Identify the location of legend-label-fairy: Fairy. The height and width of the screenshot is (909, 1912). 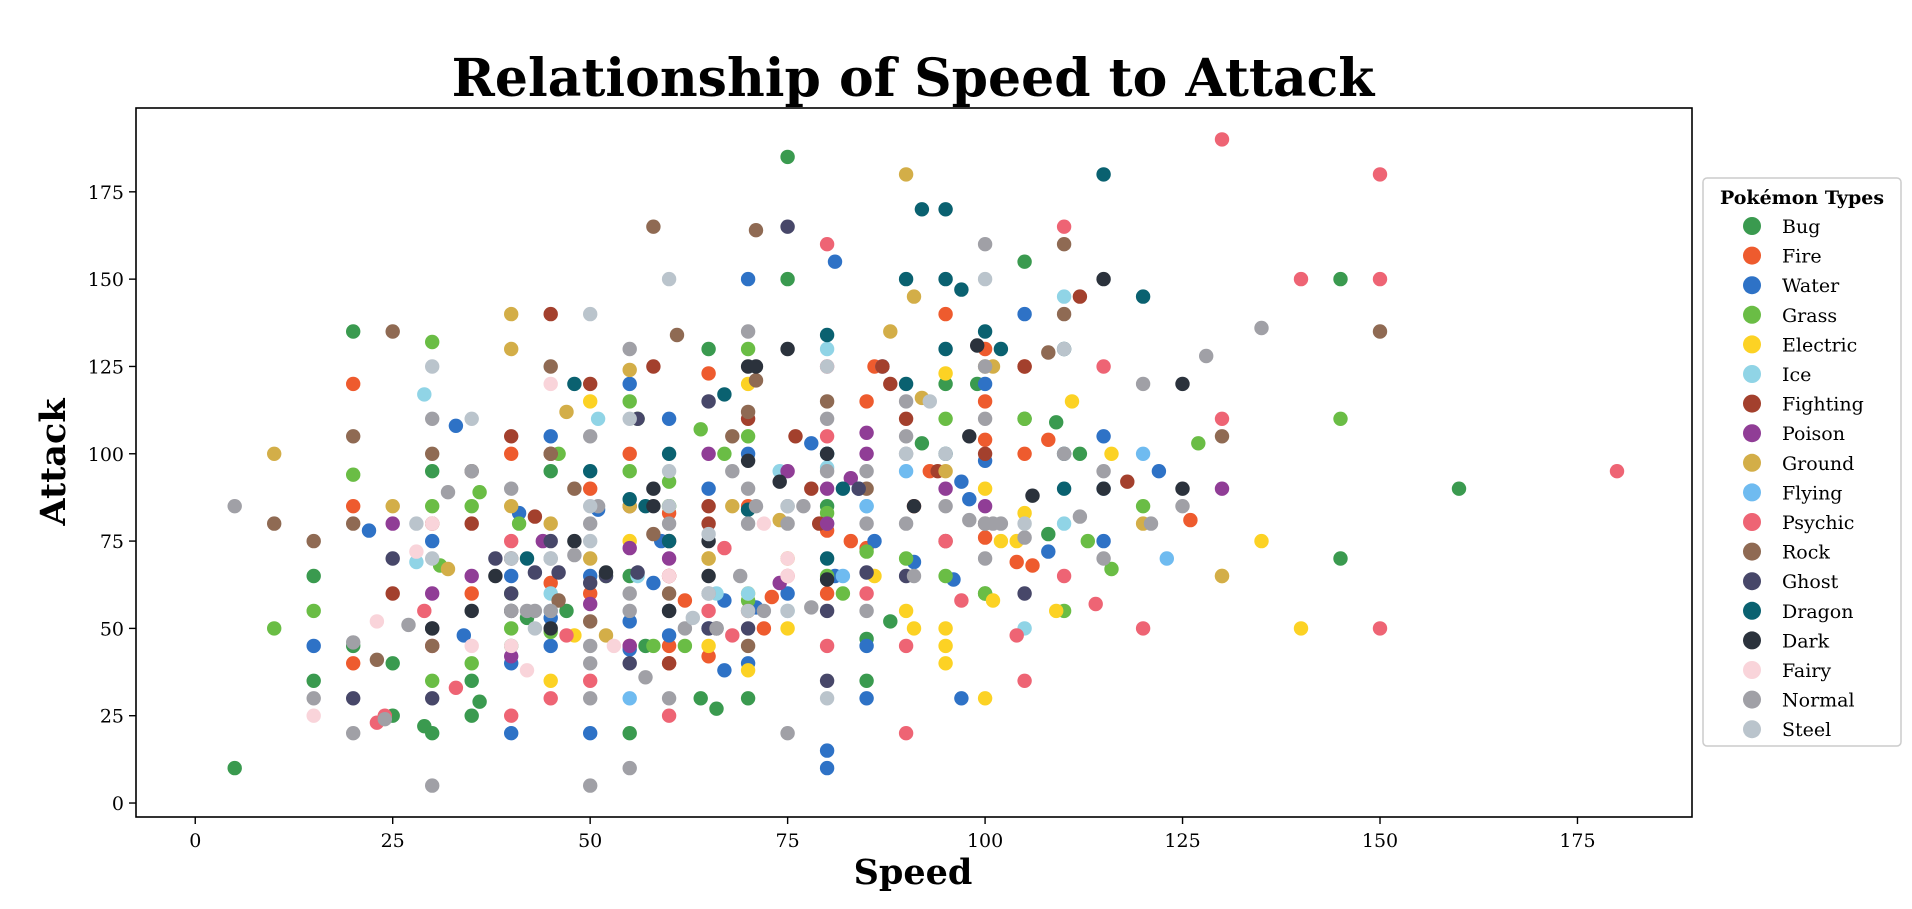
(1806, 671).